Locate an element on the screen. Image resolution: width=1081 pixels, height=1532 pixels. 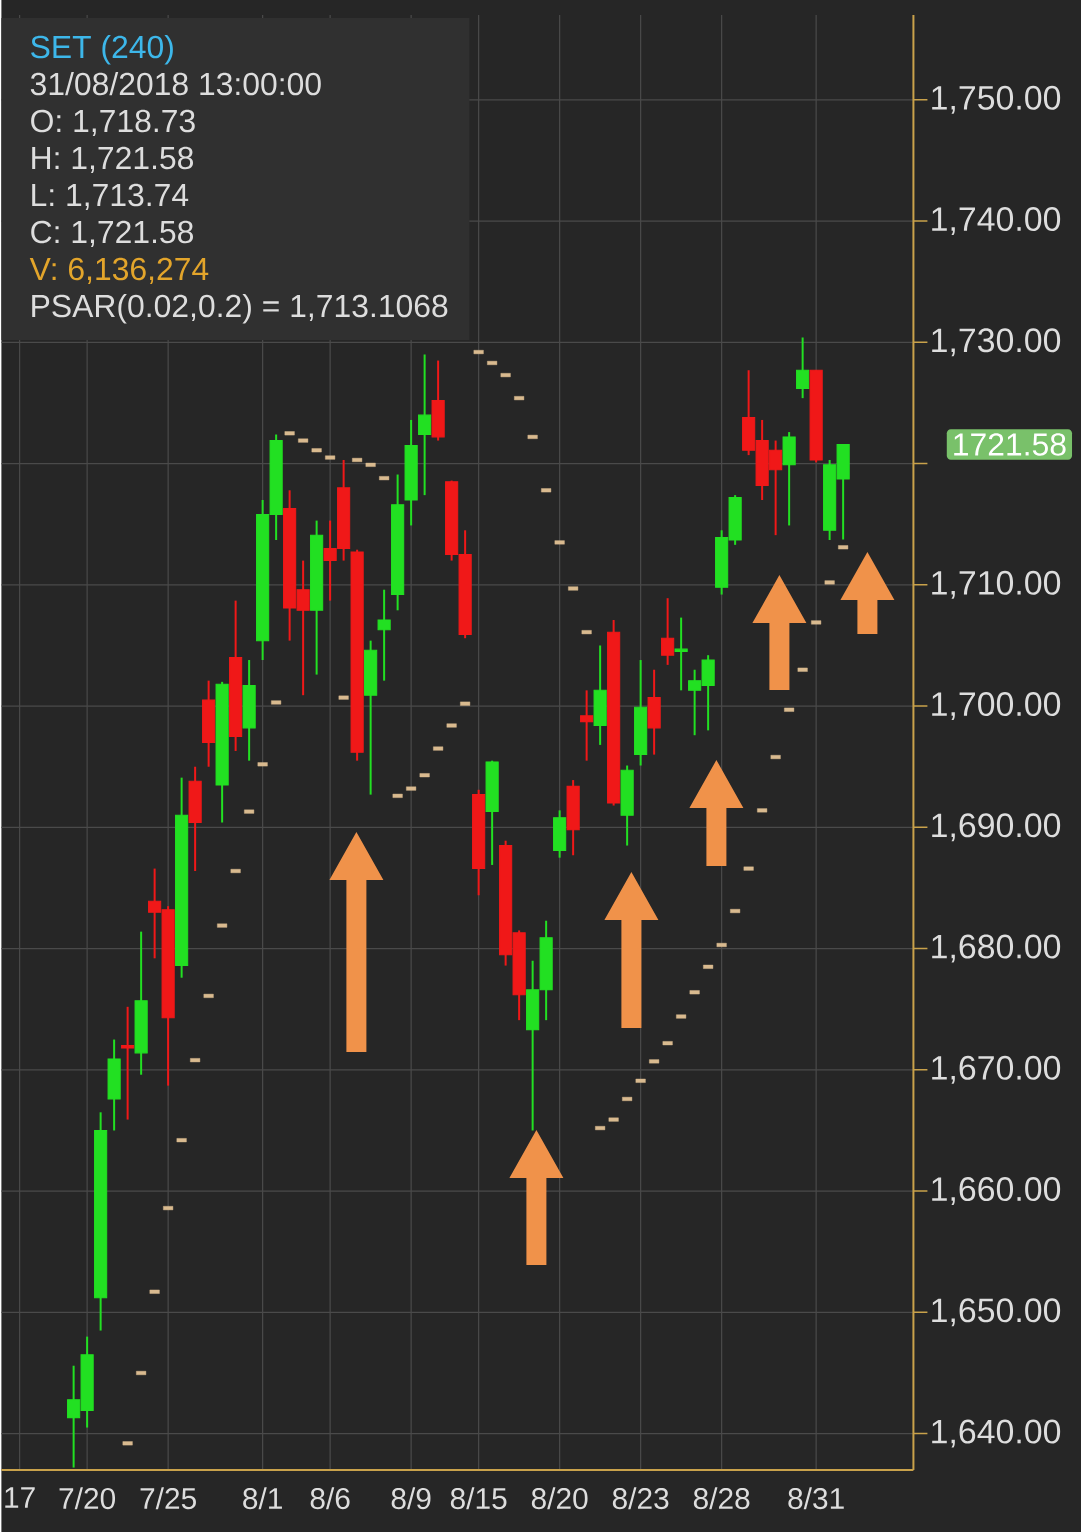
y-tick-label: 1,690.00 is located at coordinates (996, 827).